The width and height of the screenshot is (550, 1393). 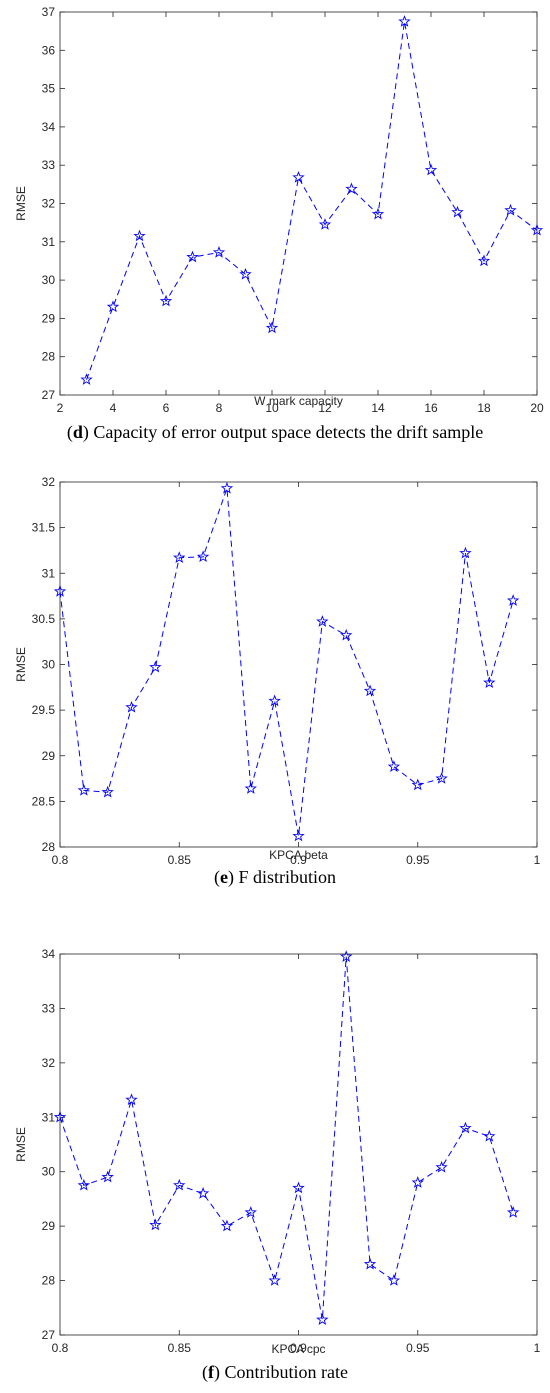 What do you see at coordinates (166, 408) in the screenshot?
I see `x-tick-label: 6` at bounding box center [166, 408].